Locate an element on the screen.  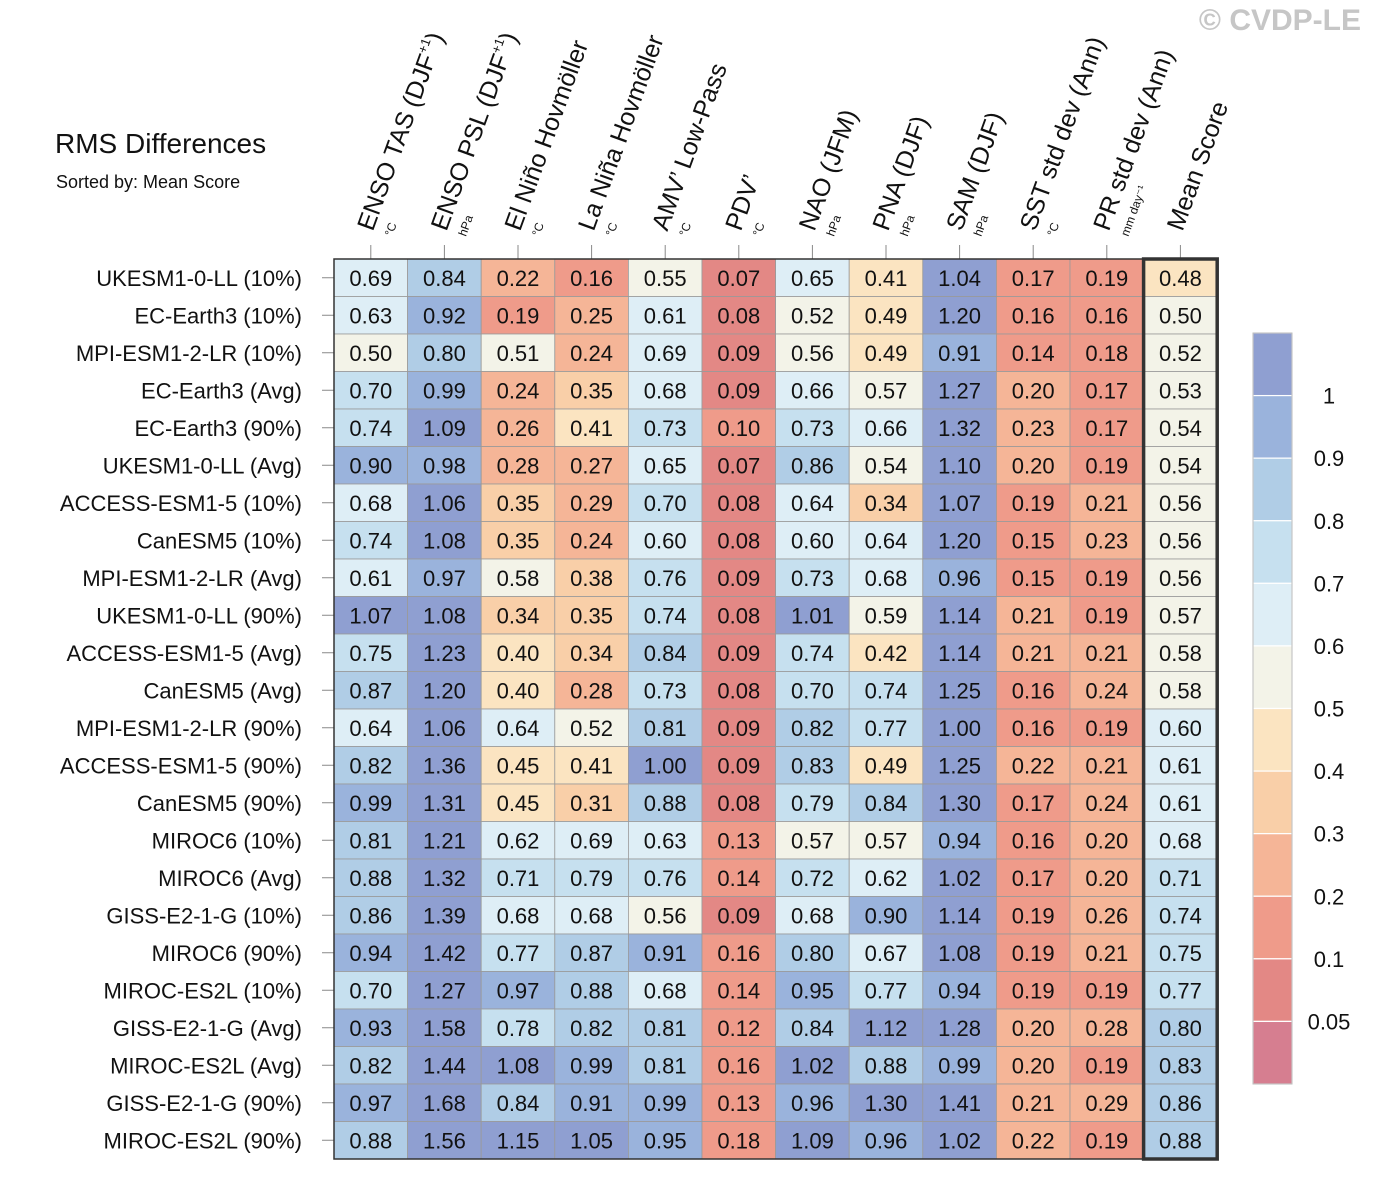
cell-value-label: 0.41 is located at coordinates (886, 278).